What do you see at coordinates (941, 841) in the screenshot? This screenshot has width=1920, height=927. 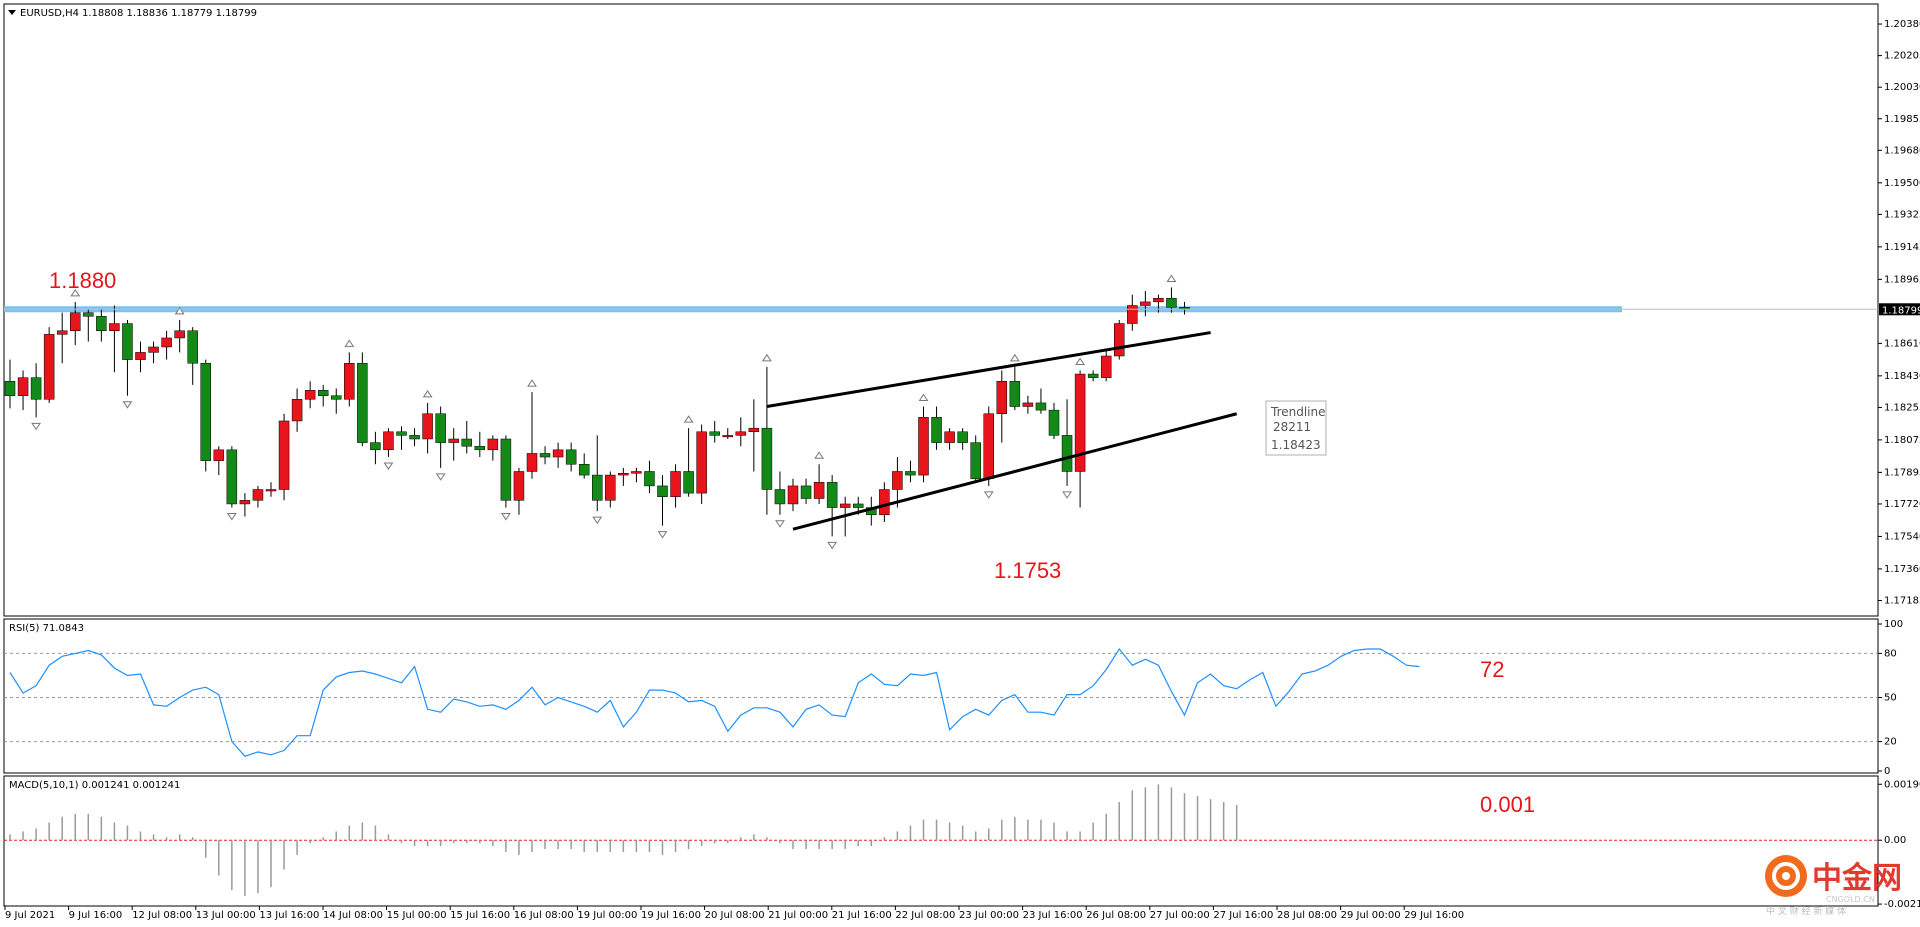 I see `macd-panel-frame` at bounding box center [941, 841].